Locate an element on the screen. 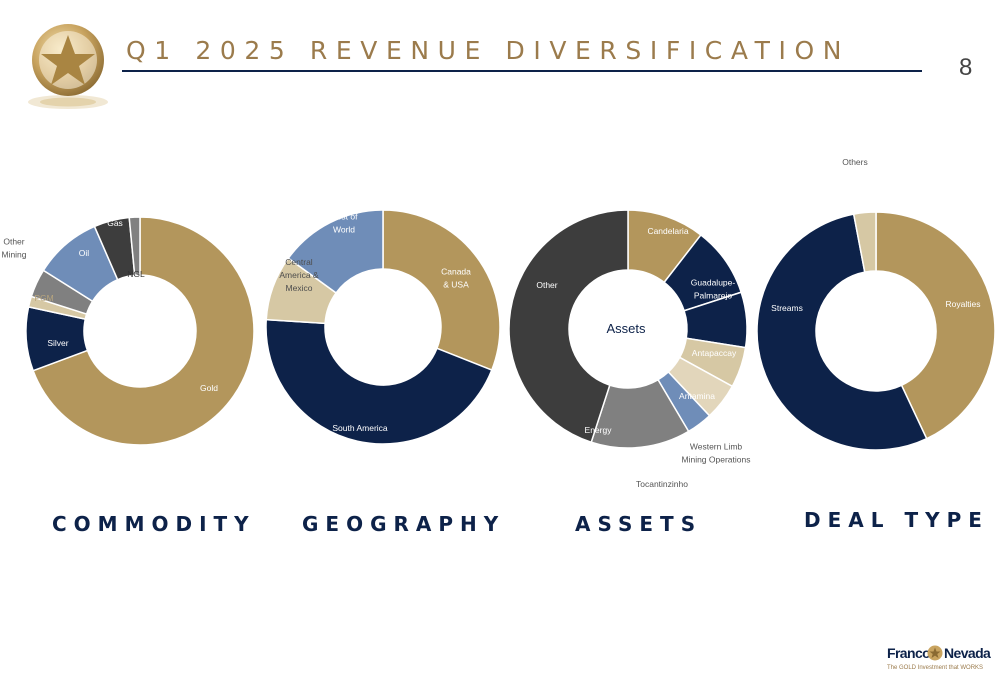  label-gas: Gas is located at coordinates (115, 223).